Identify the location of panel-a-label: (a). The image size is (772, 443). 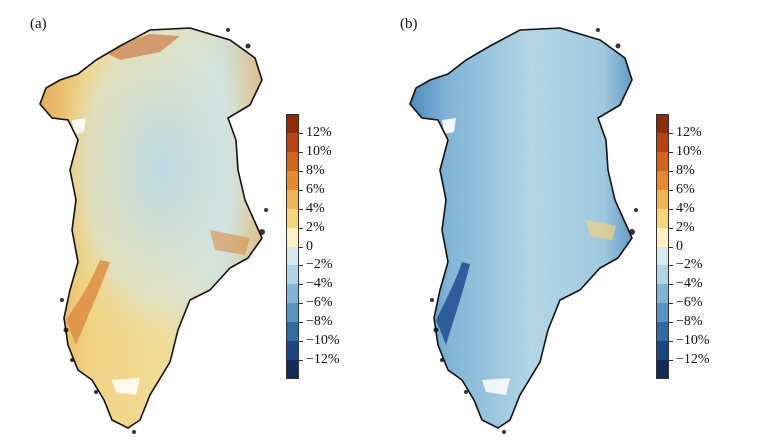
(38, 24).